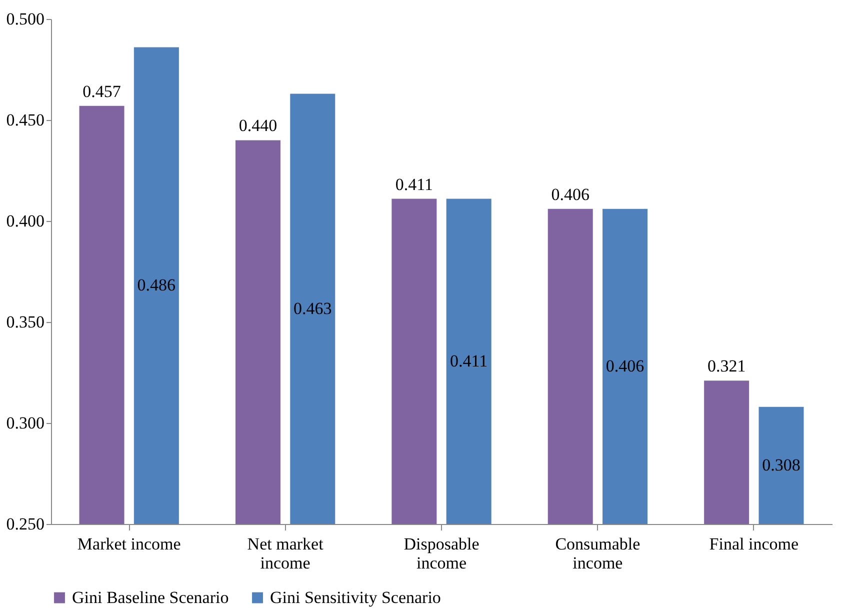 Image resolution: width=847 pixels, height=611 pixels. I want to click on y-tick-label: 0.300, so click(25, 423).